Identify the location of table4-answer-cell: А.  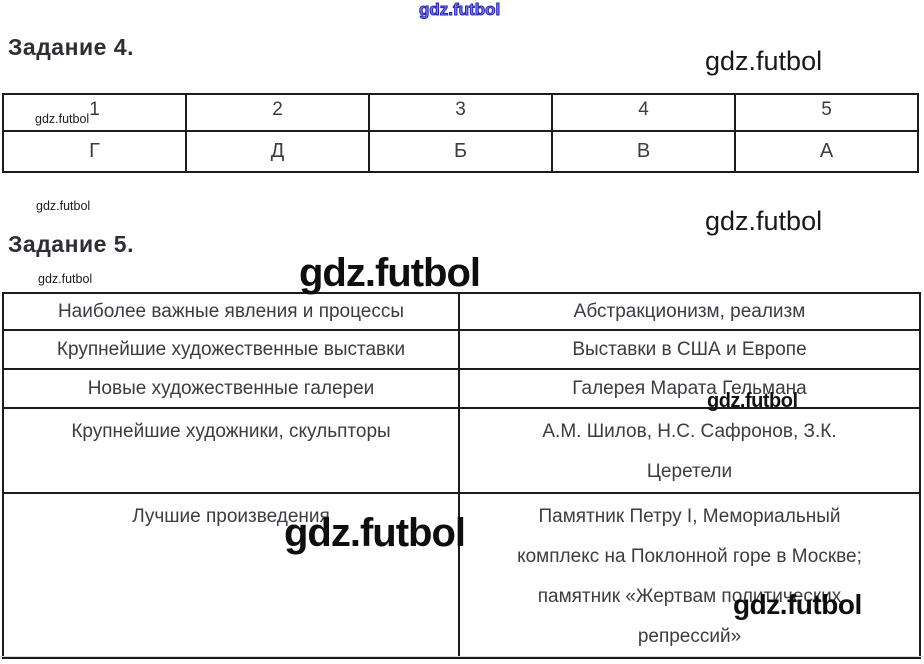
(826, 151).